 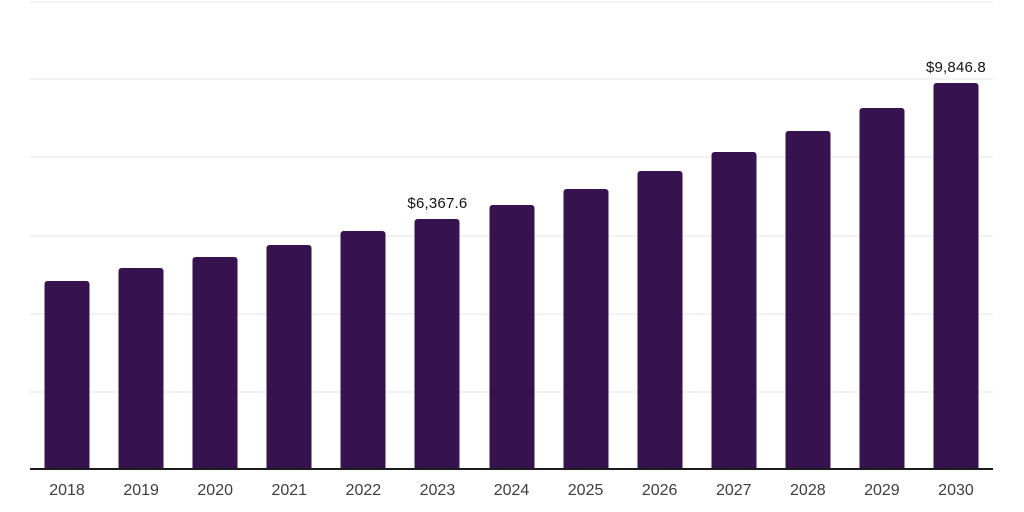 What do you see at coordinates (733, 490) in the screenshot?
I see `x-tick-2027: 2027` at bounding box center [733, 490].